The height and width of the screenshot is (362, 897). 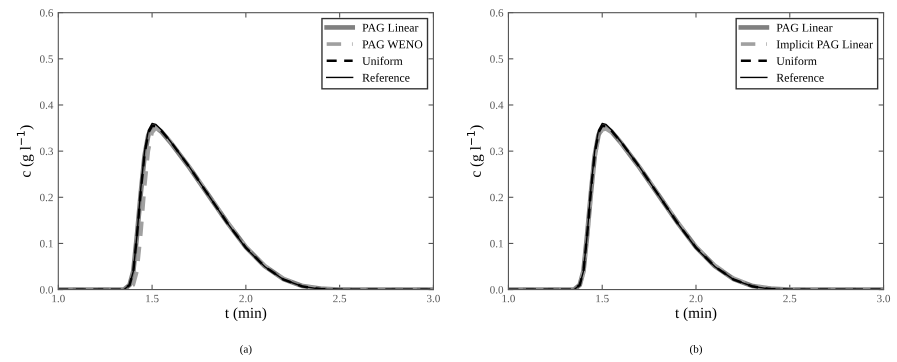 I want to click on text: (a), so click(x=246, y=350).